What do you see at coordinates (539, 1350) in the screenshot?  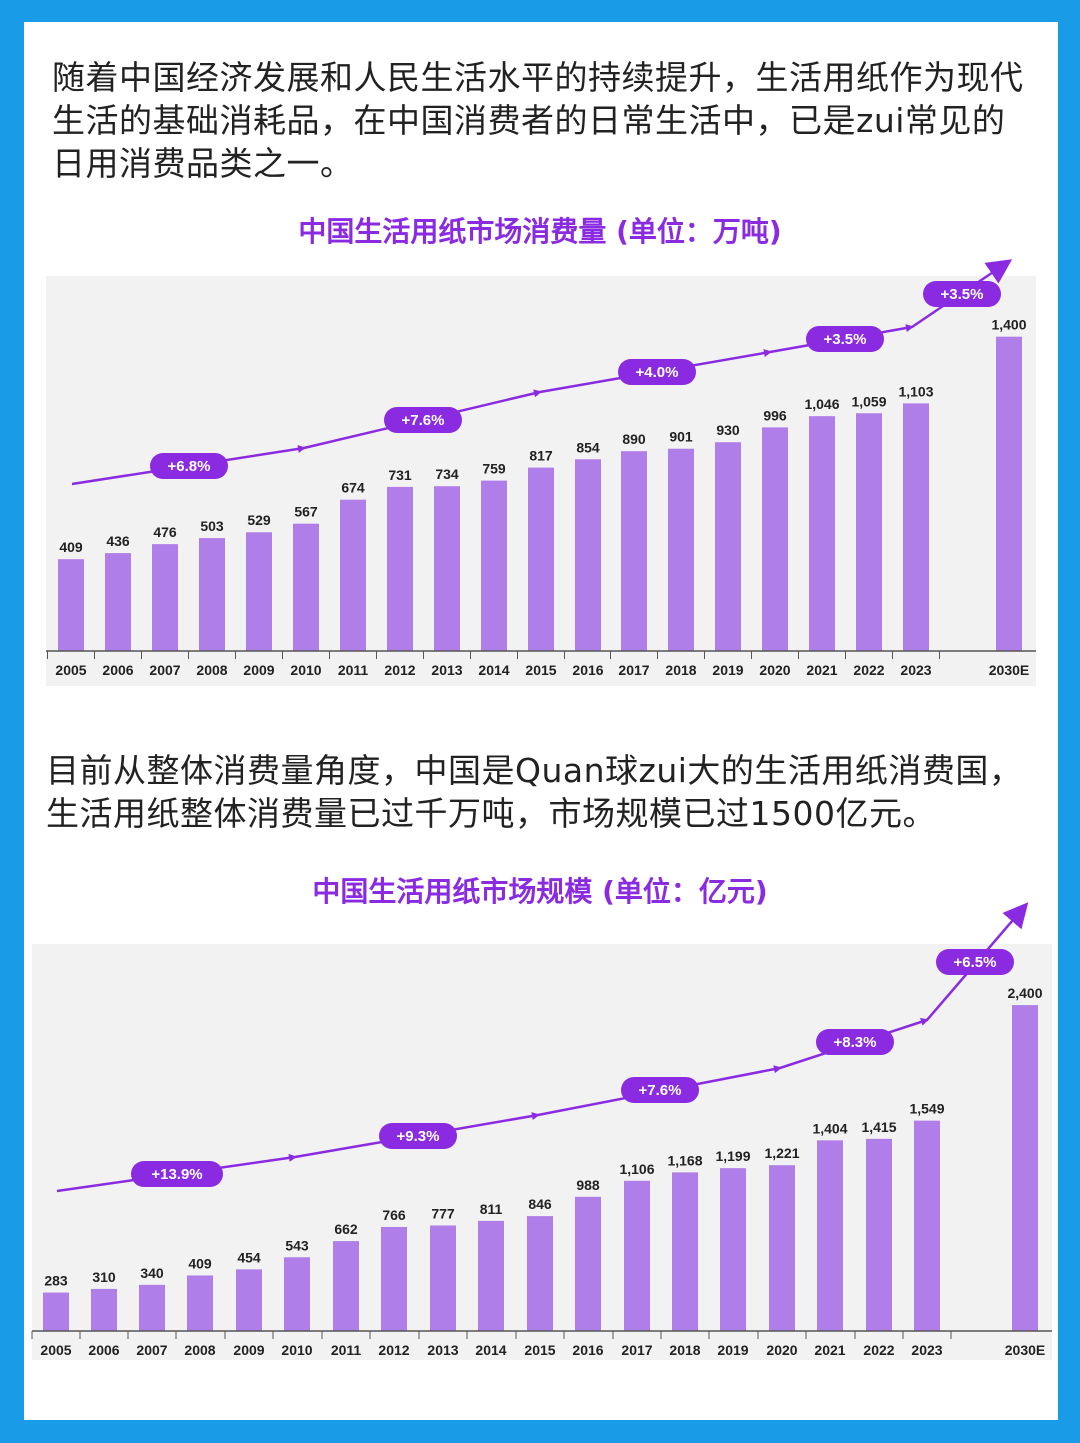 I see `x-tick-label: 2015` at bounding box center [539, 1350].